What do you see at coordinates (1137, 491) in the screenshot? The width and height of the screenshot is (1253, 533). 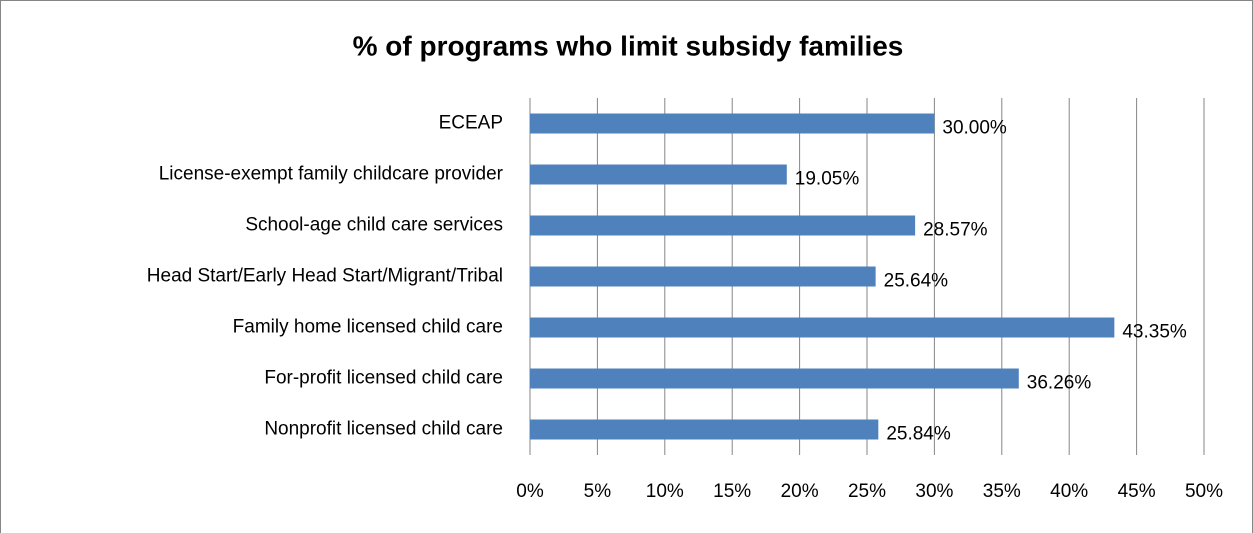 I see `x-tick-label: 45%` at bounding box center [1137, 491].